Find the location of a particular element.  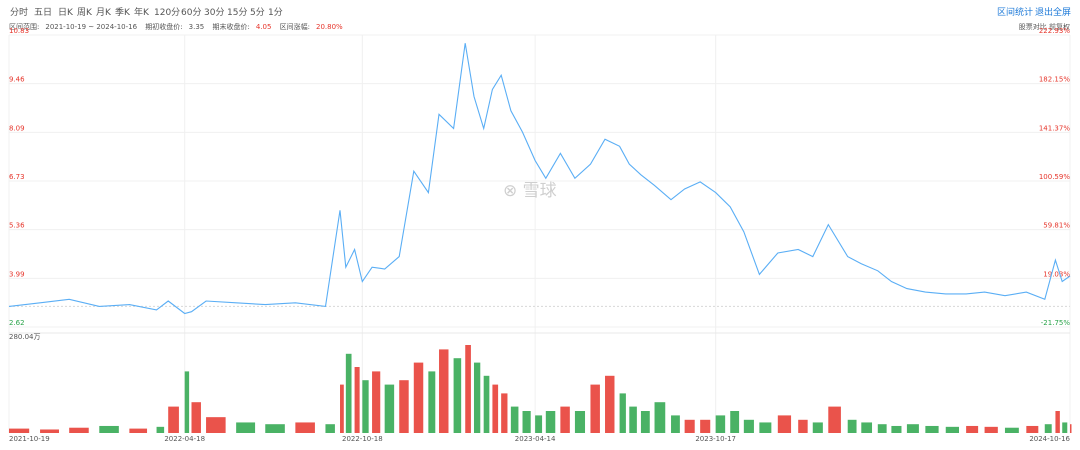

period-tab-1min: 1分 is located at coordinates (275, 13).